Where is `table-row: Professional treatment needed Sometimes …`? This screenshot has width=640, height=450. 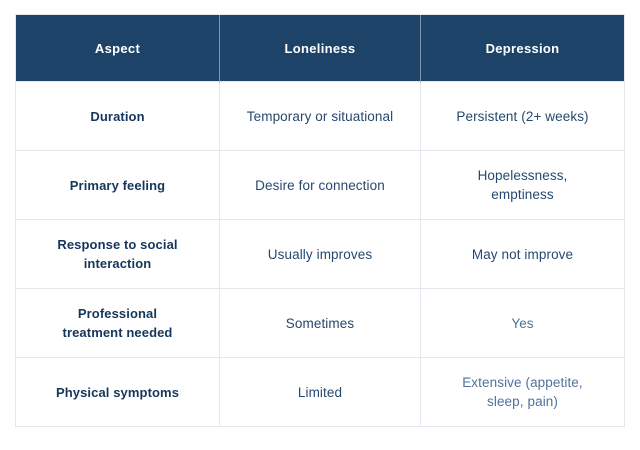 table-row: Professional treatment needed Sometimes … is located at coordinates (320, 323).